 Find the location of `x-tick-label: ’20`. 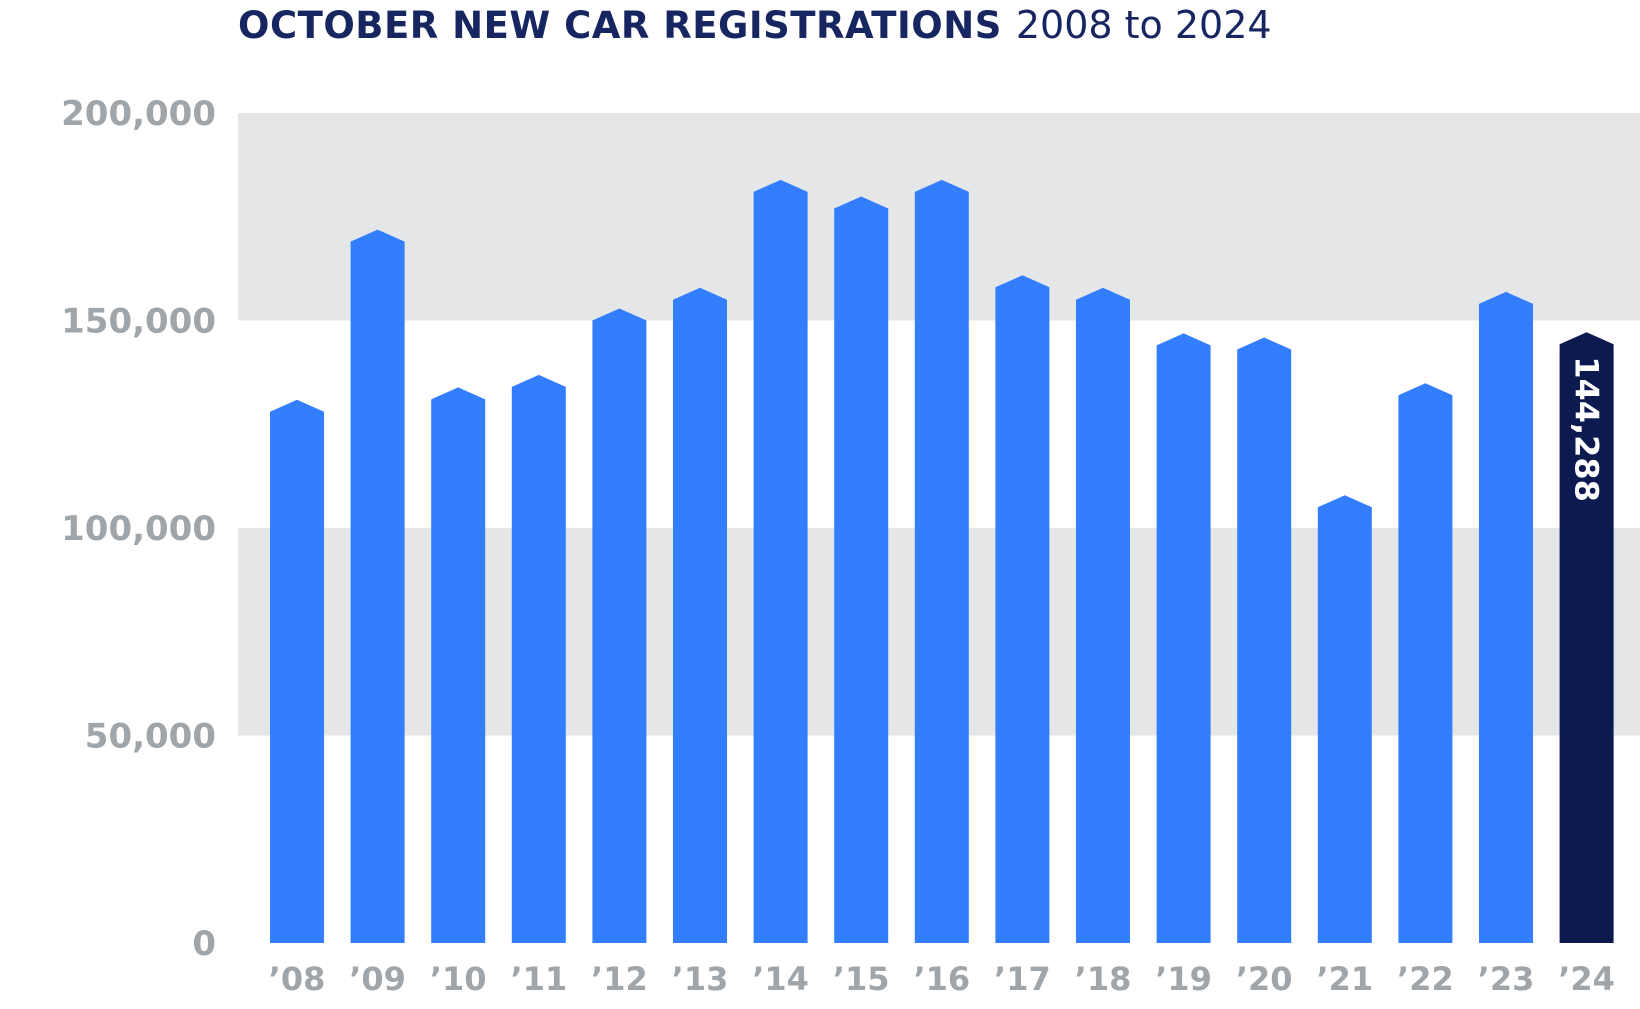

x-tick-label: ’20 is located at coordinates (1264, 979).